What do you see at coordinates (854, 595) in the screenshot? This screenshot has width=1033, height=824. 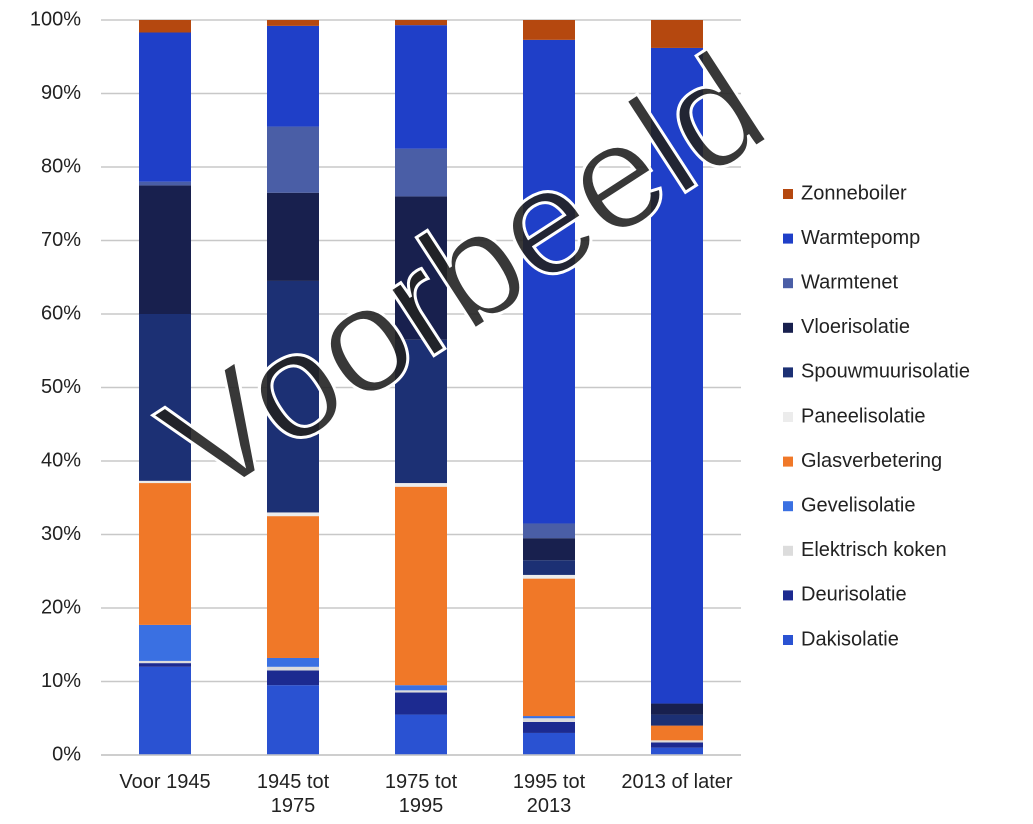 I see `legend-label: Deurisolatie` at bounding box center [854, 595].